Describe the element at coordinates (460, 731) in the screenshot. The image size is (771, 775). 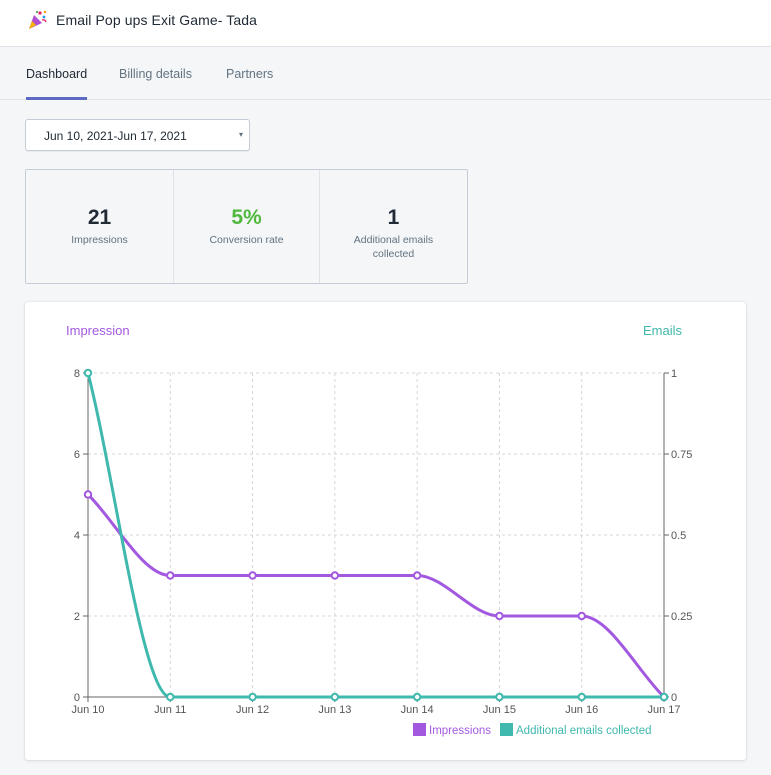
I see `legend-label-impressions: Impressions` at that location.